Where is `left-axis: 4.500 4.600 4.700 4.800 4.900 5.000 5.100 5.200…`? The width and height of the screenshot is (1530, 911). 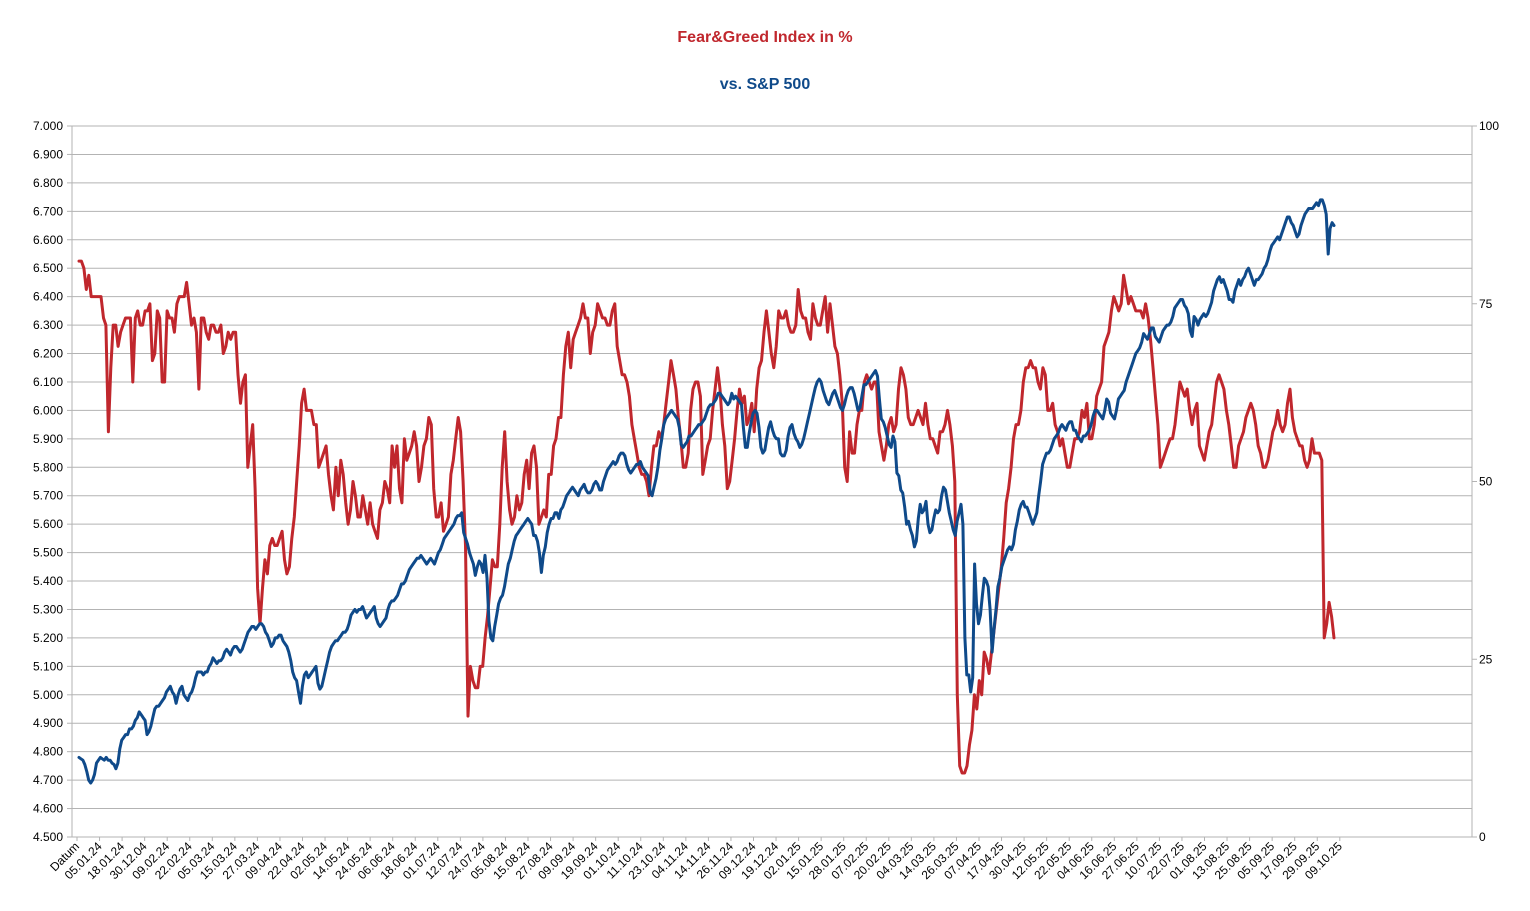 left-axis: 4.500 4.600 4.700 4.800 4.900 5.000 5.100 5.200… is located at coordinates (52, 481).